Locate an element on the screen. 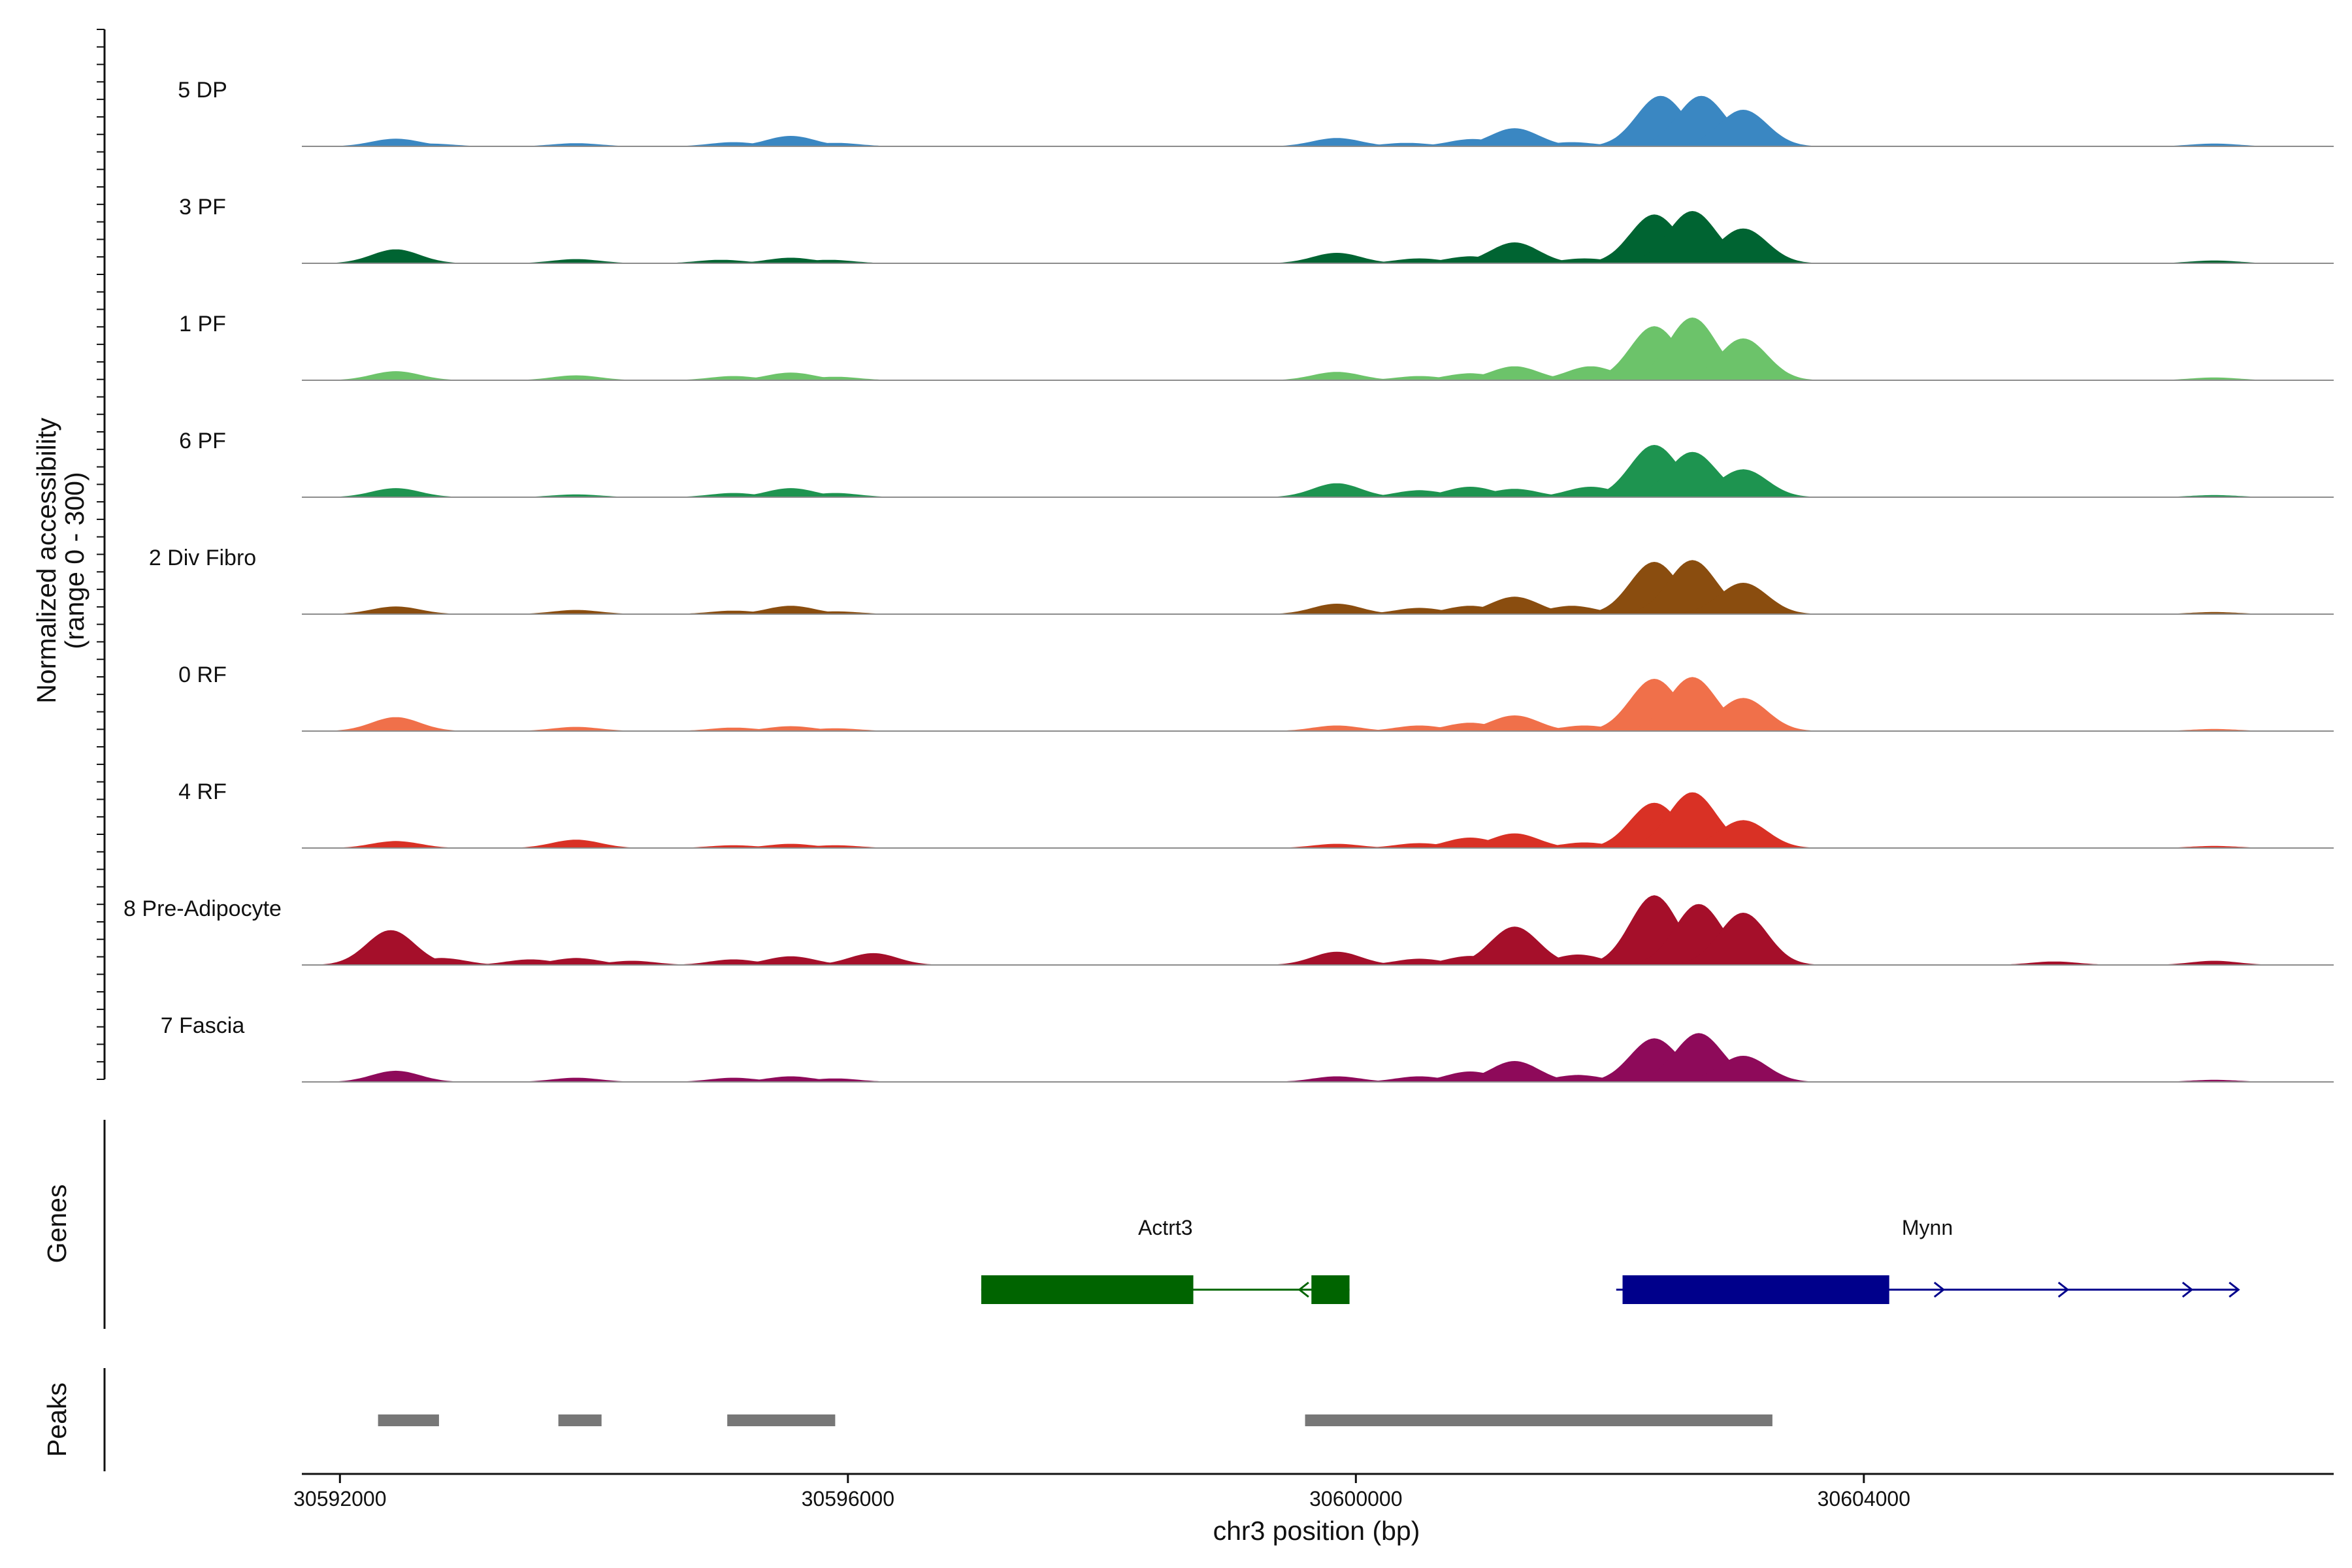  peaks-panel-label: Peaks is located at coordinates (57, 1419).